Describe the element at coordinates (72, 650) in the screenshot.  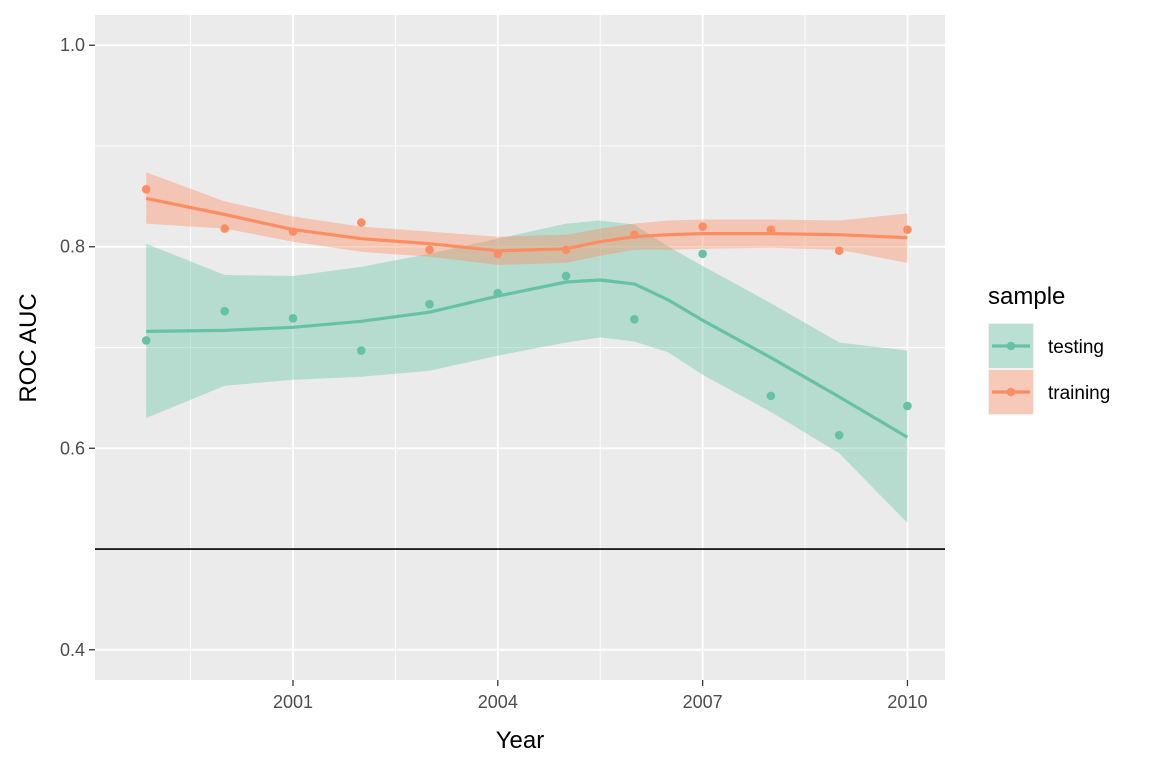
I see `y-tick-label: 0.4` at that location.